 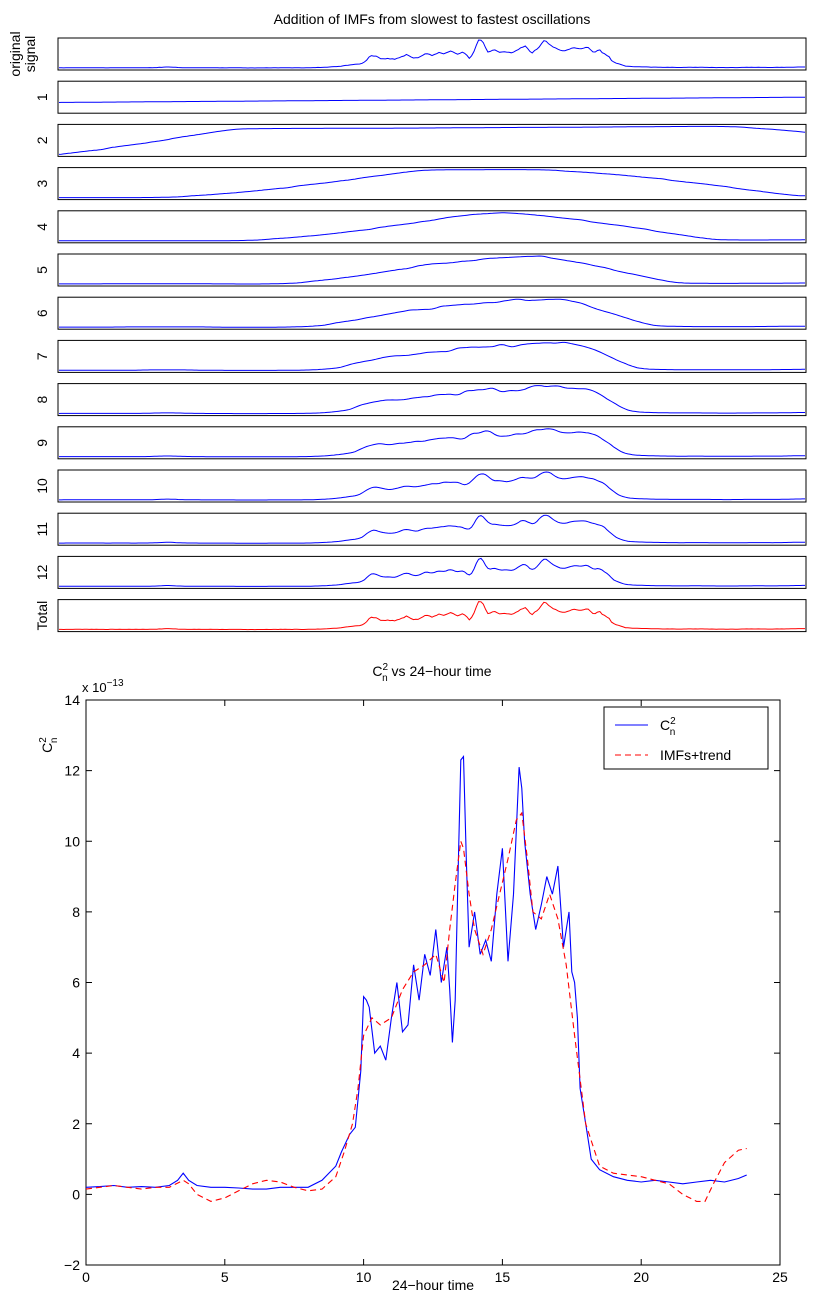 What do you see at coordinates (22, 53) in the screenshot?
I see `panel-label-0: originalsignal` at bounding box center [22, 53].